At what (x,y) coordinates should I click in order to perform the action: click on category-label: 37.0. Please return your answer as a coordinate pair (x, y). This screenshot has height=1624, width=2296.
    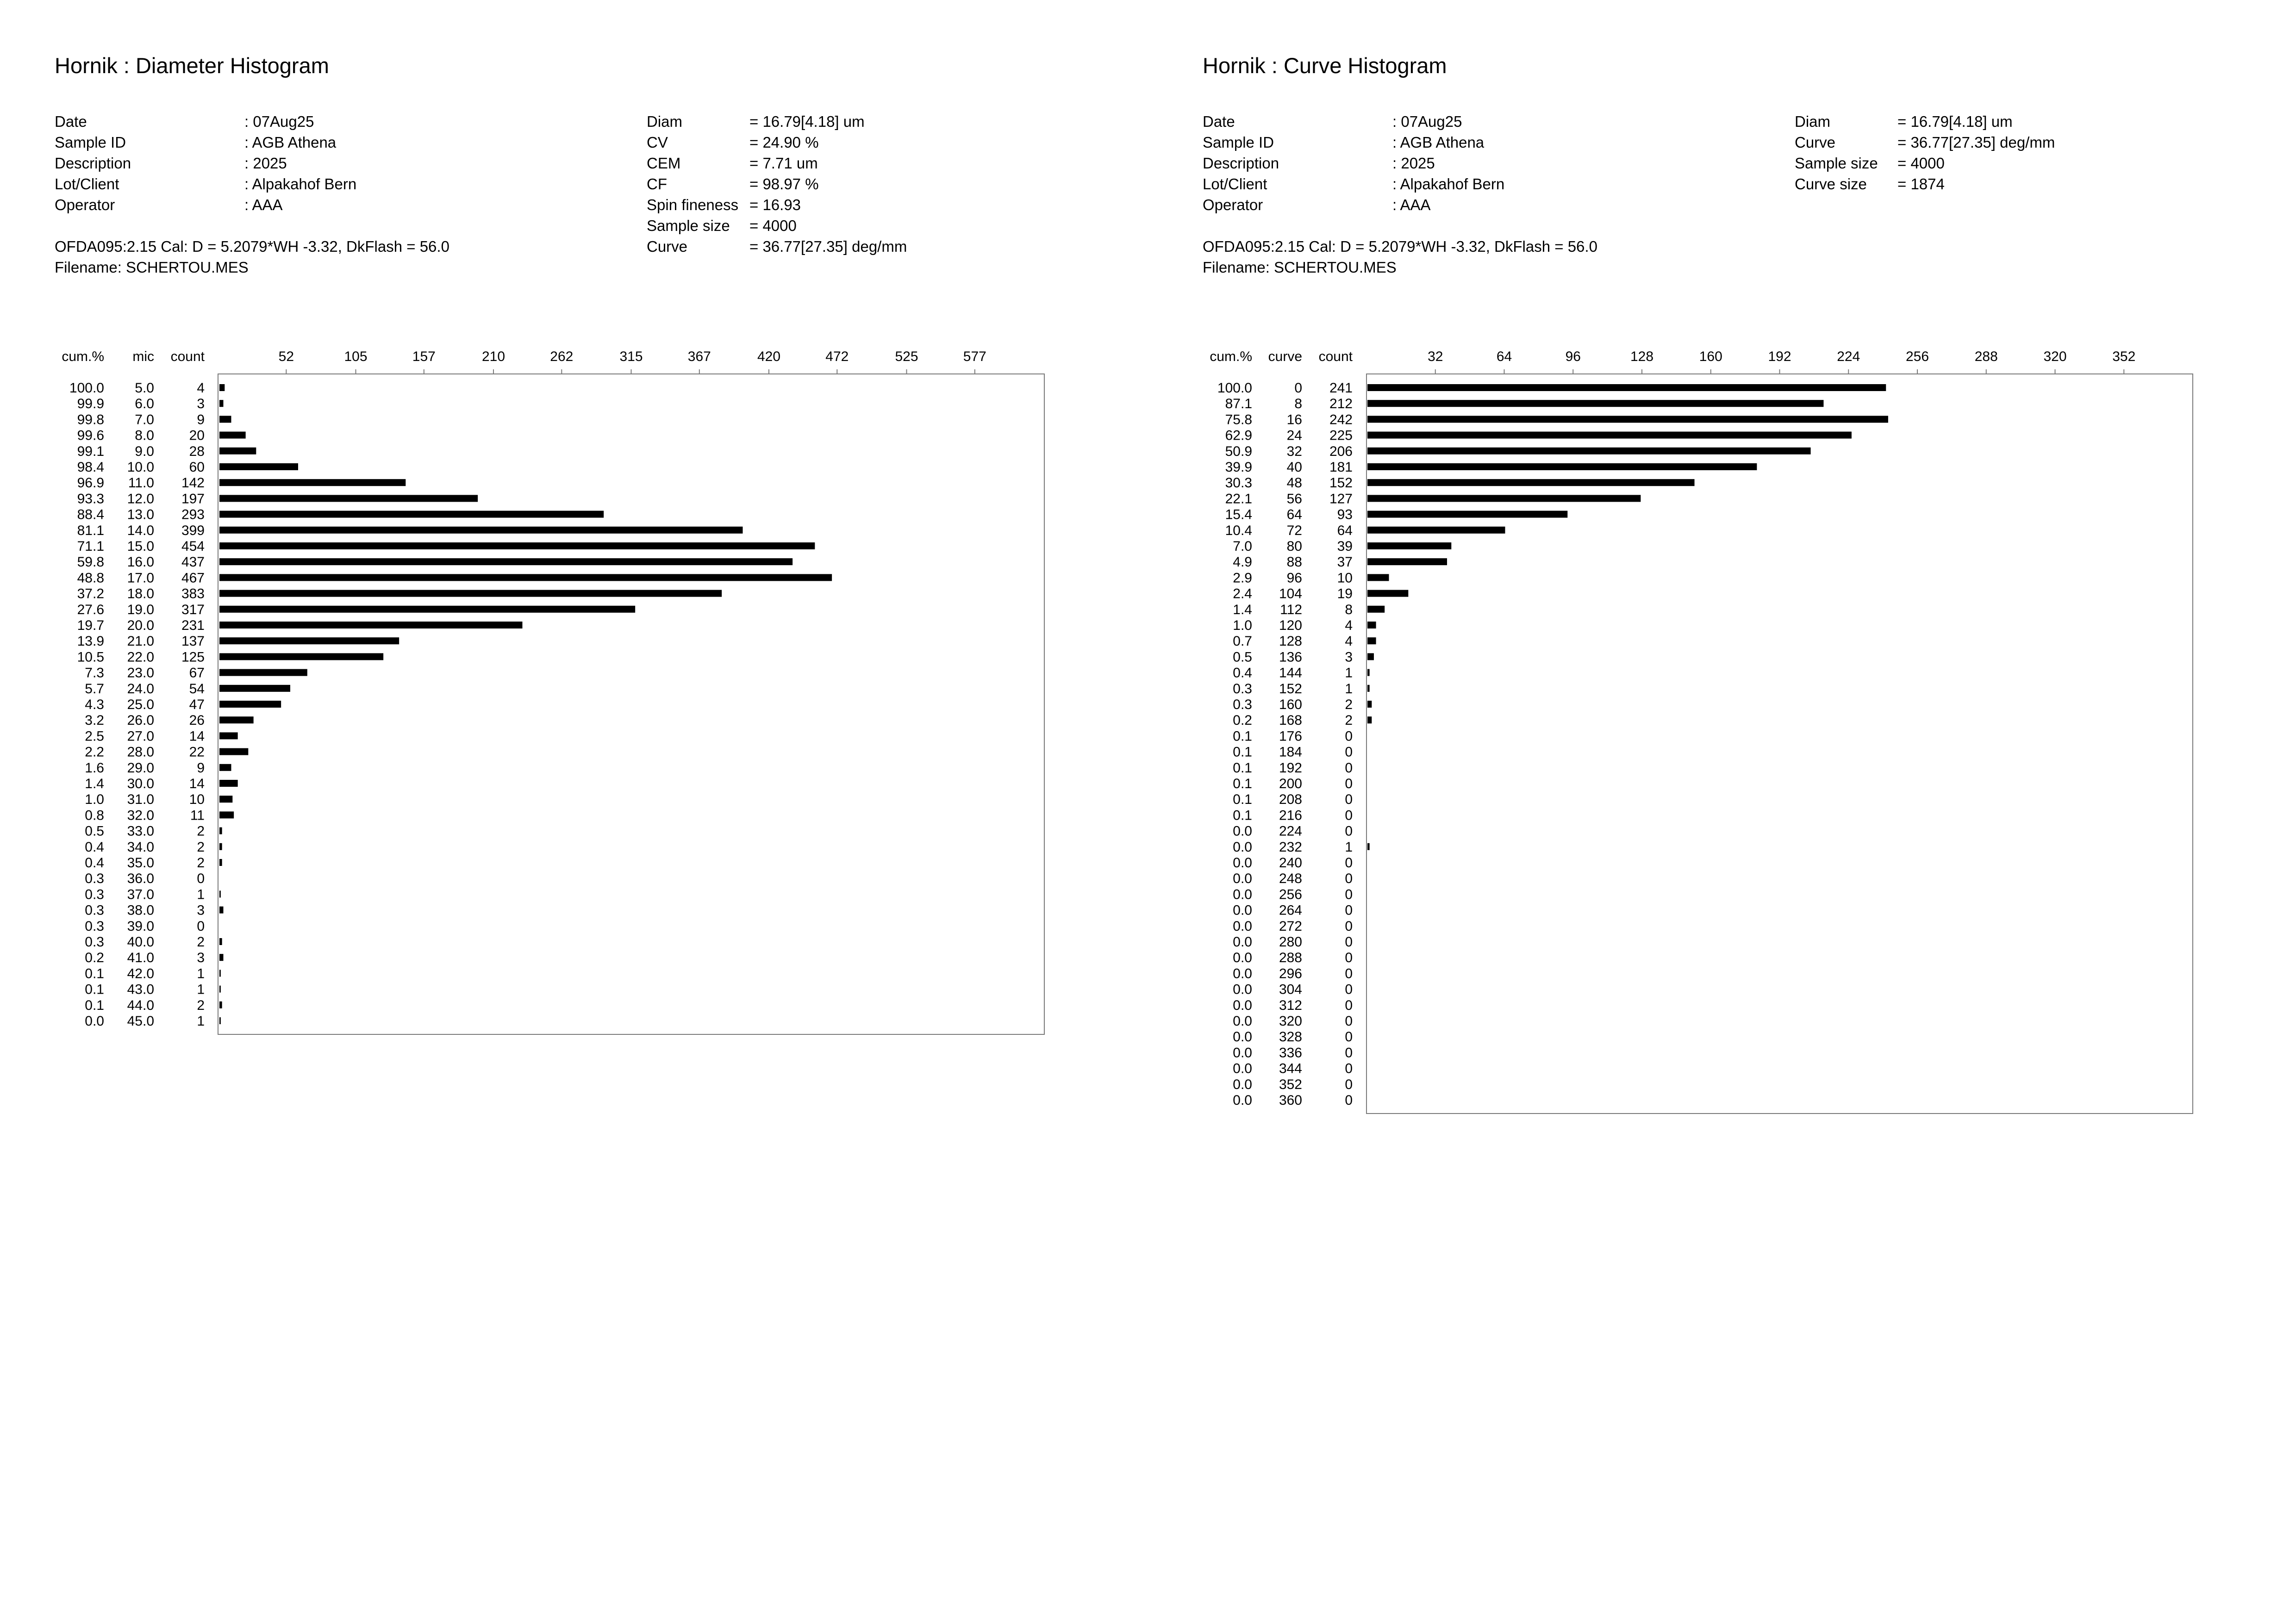
    Looking at the image, I should click on (140, 894).